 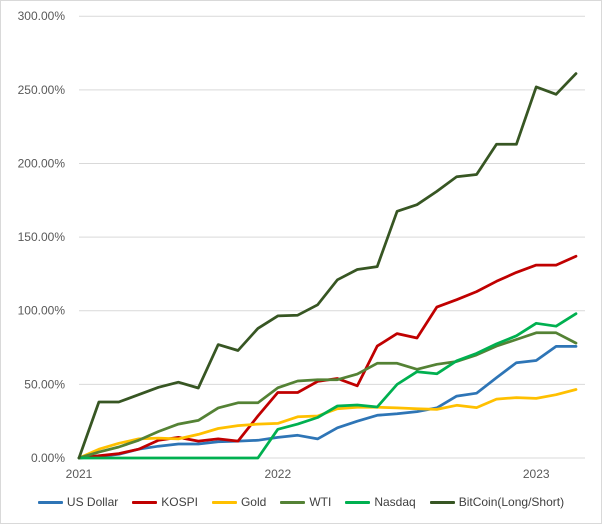 I want to click on legend-item-kospi: KOSPI, so click(x=165, y=502).